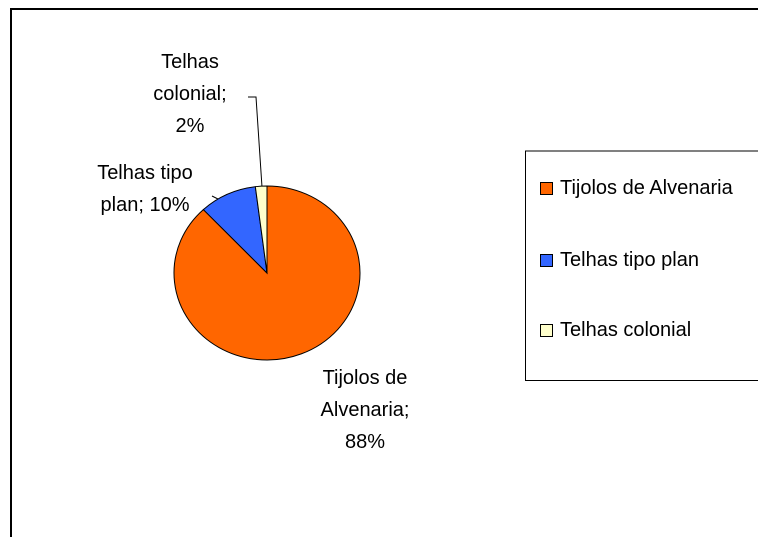 The width and height of the screenshot is (758, 537). I want to click on legend-label: Telhas tipo plan, so click(629, 260).